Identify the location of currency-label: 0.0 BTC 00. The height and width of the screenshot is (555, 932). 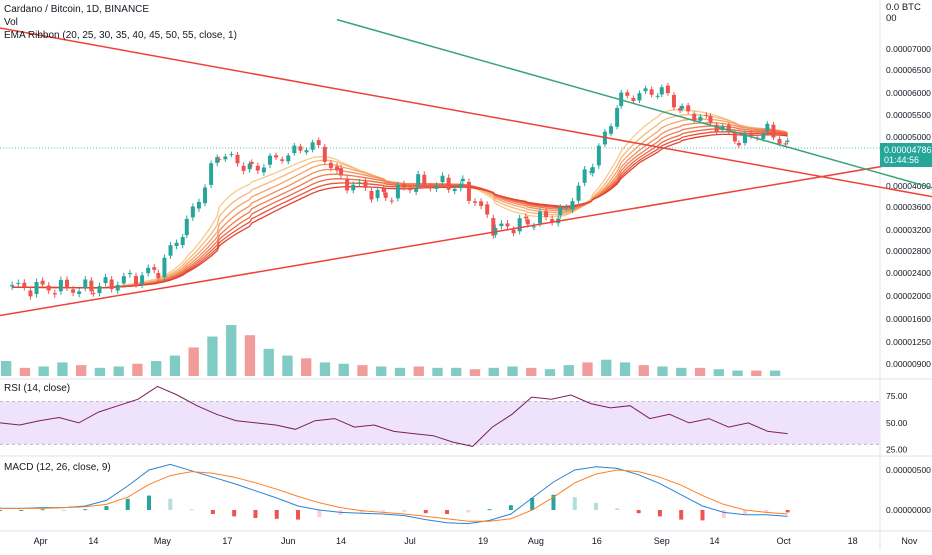
(903, 13).